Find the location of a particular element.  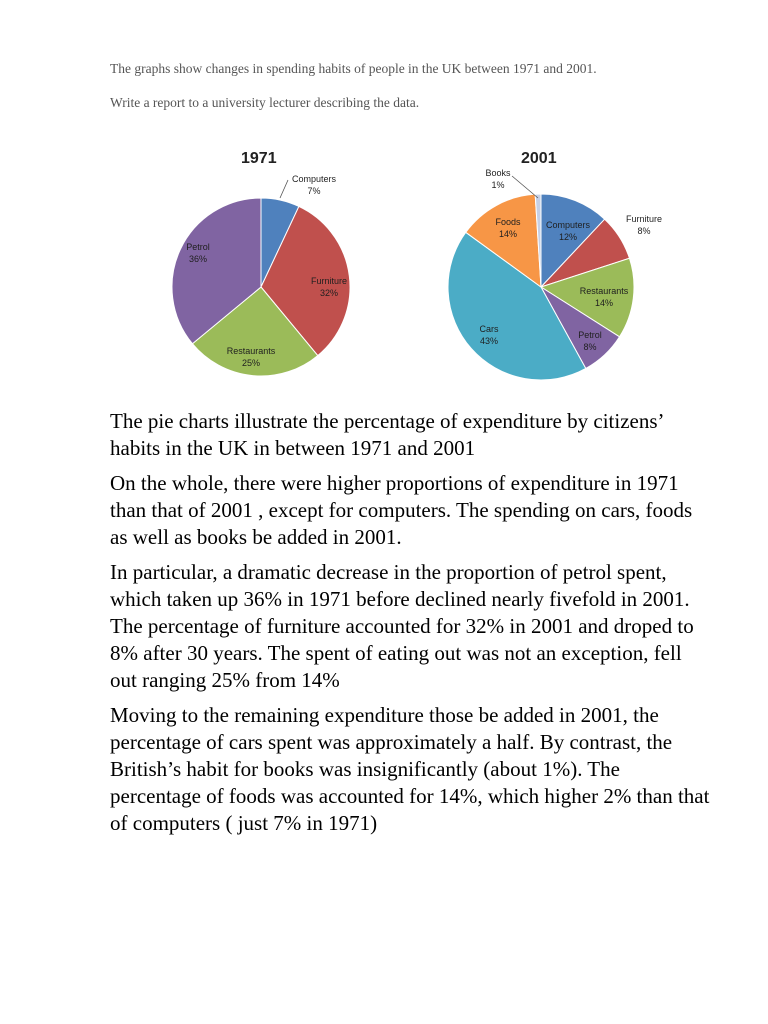

pie-slice-2001-foods is located at coordinates (503, 241).